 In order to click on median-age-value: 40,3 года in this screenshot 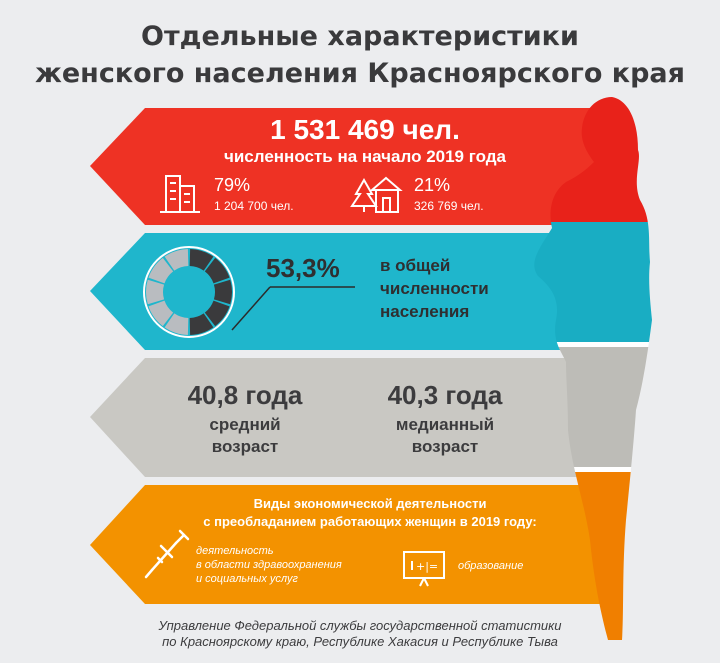, I will do `click(445, 395)`.